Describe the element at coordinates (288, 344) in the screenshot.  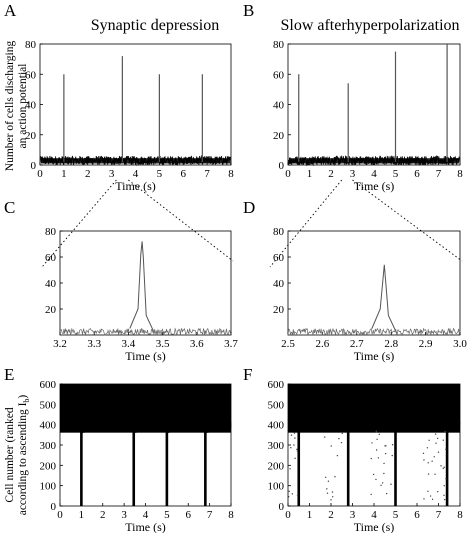
I see `x-tick-label: 2.5` at that location.